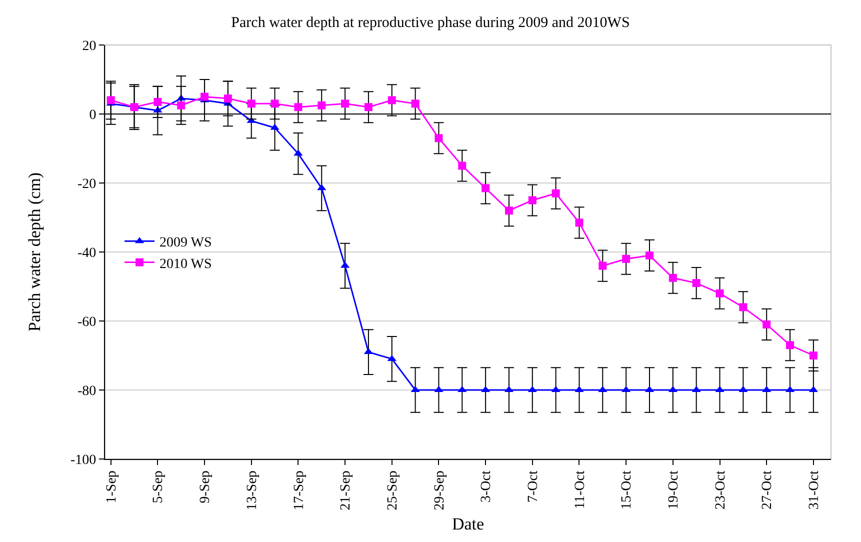 The height and width of the screenshot is (542, 861). What do you see at coordinates (580, 489) in the screenshot?
I see `x-tick-label: 11-Oct` at bounding box center [580, 489].